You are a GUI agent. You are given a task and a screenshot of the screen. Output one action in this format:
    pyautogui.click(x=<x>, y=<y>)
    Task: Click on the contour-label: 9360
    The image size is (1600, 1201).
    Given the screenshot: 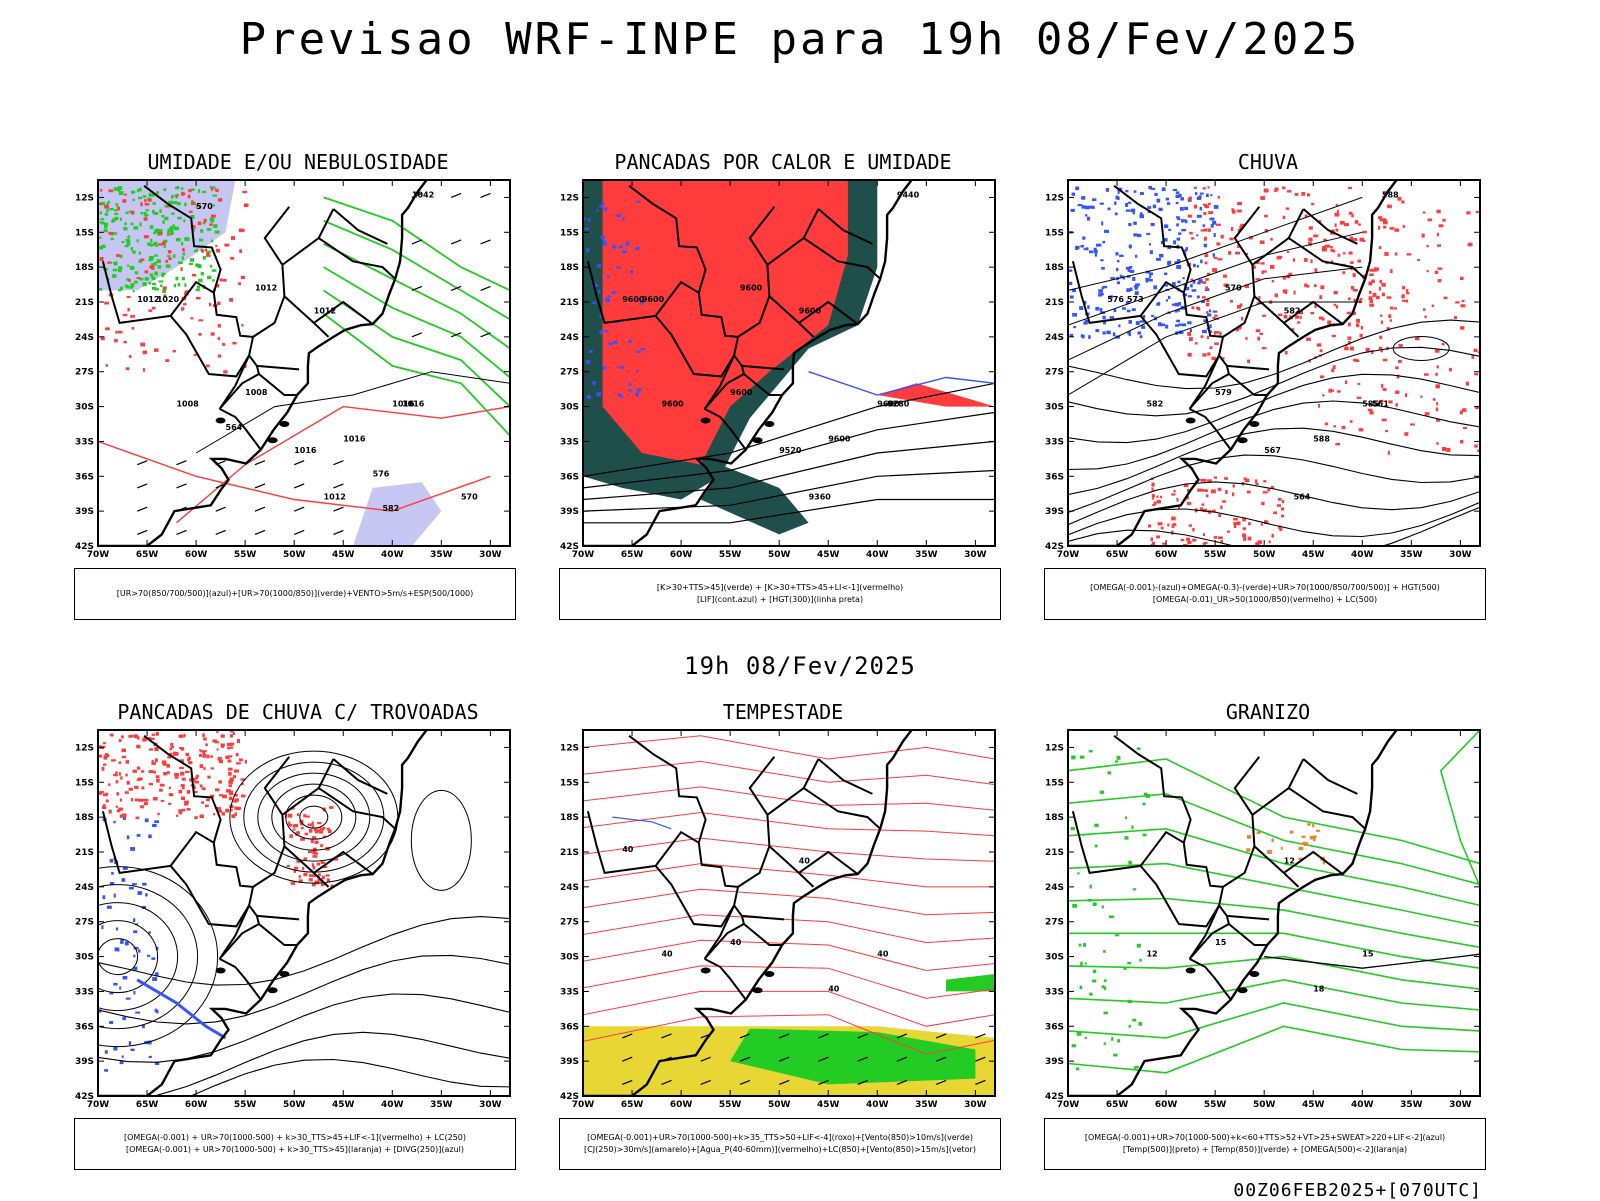 What is the action you would take?
    pyautogui.click(x=820, y=497)
    